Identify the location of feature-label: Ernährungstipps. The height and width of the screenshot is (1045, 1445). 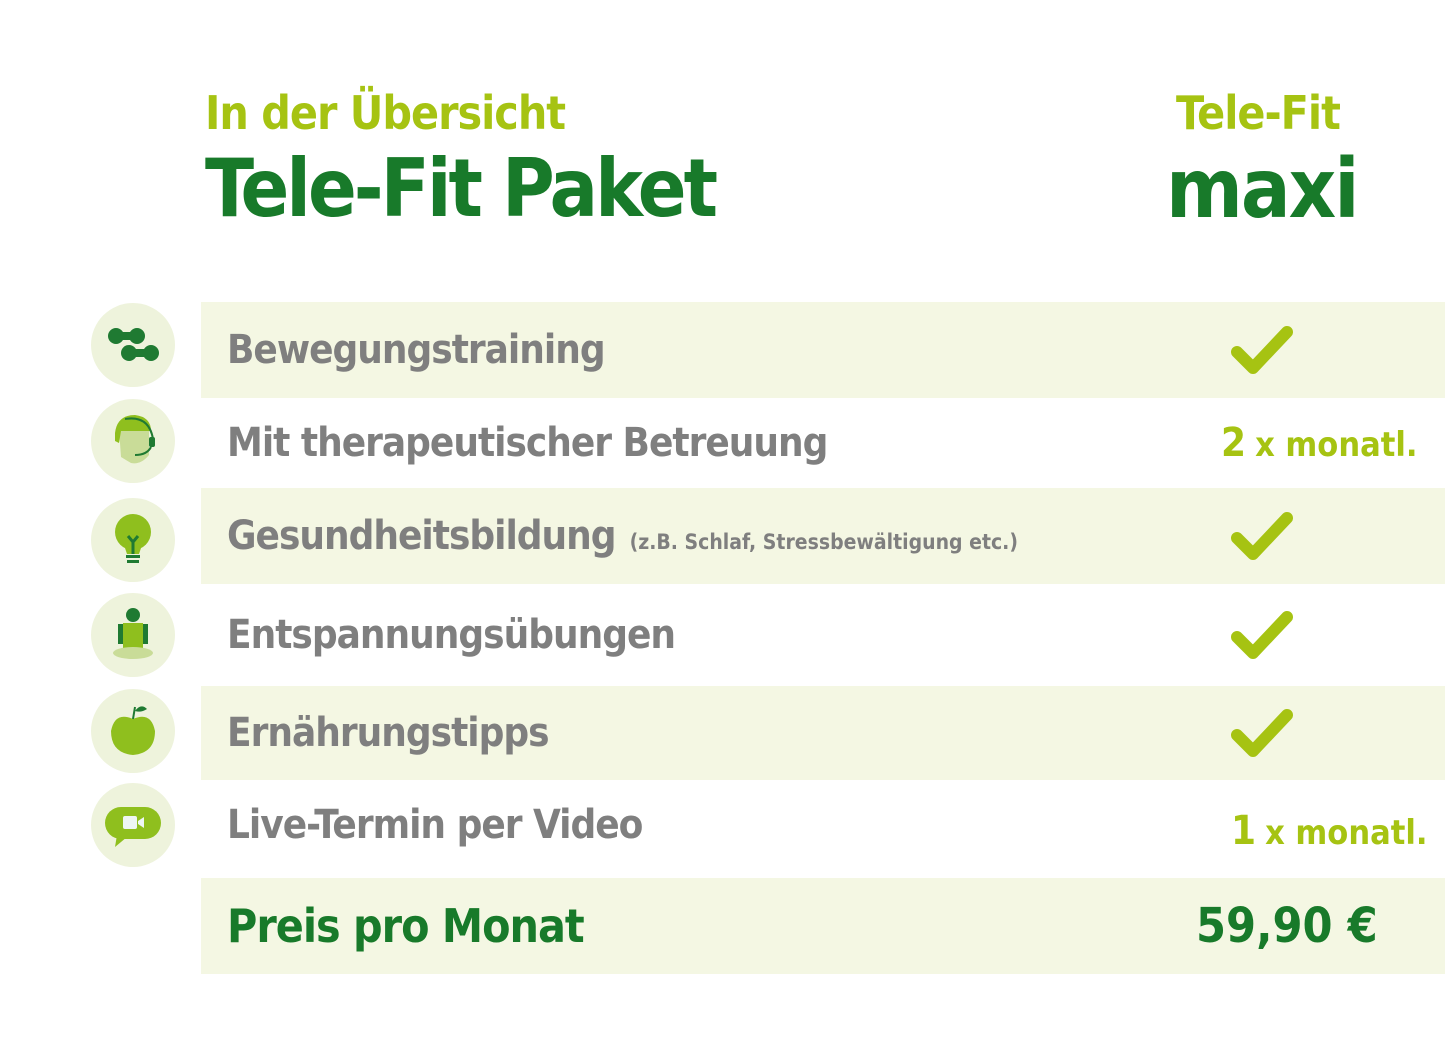
(388, 733).